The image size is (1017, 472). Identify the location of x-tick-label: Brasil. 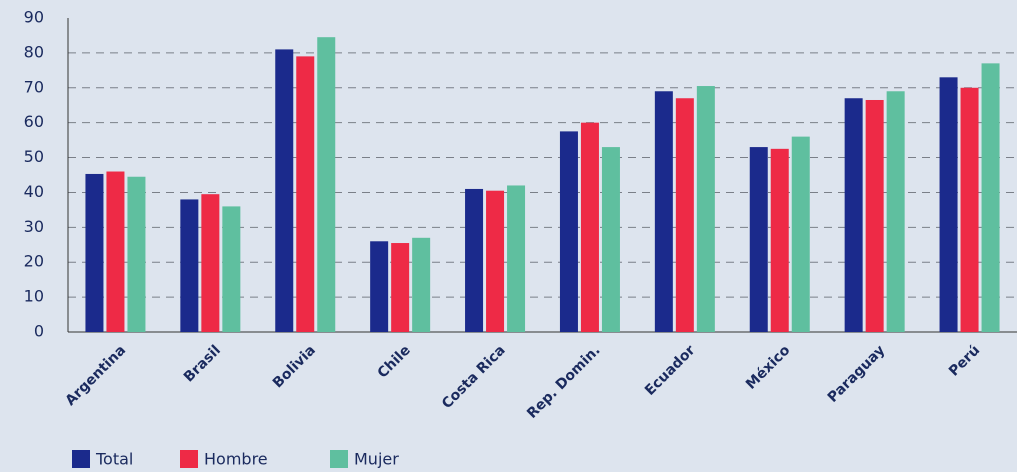
(202, 363).